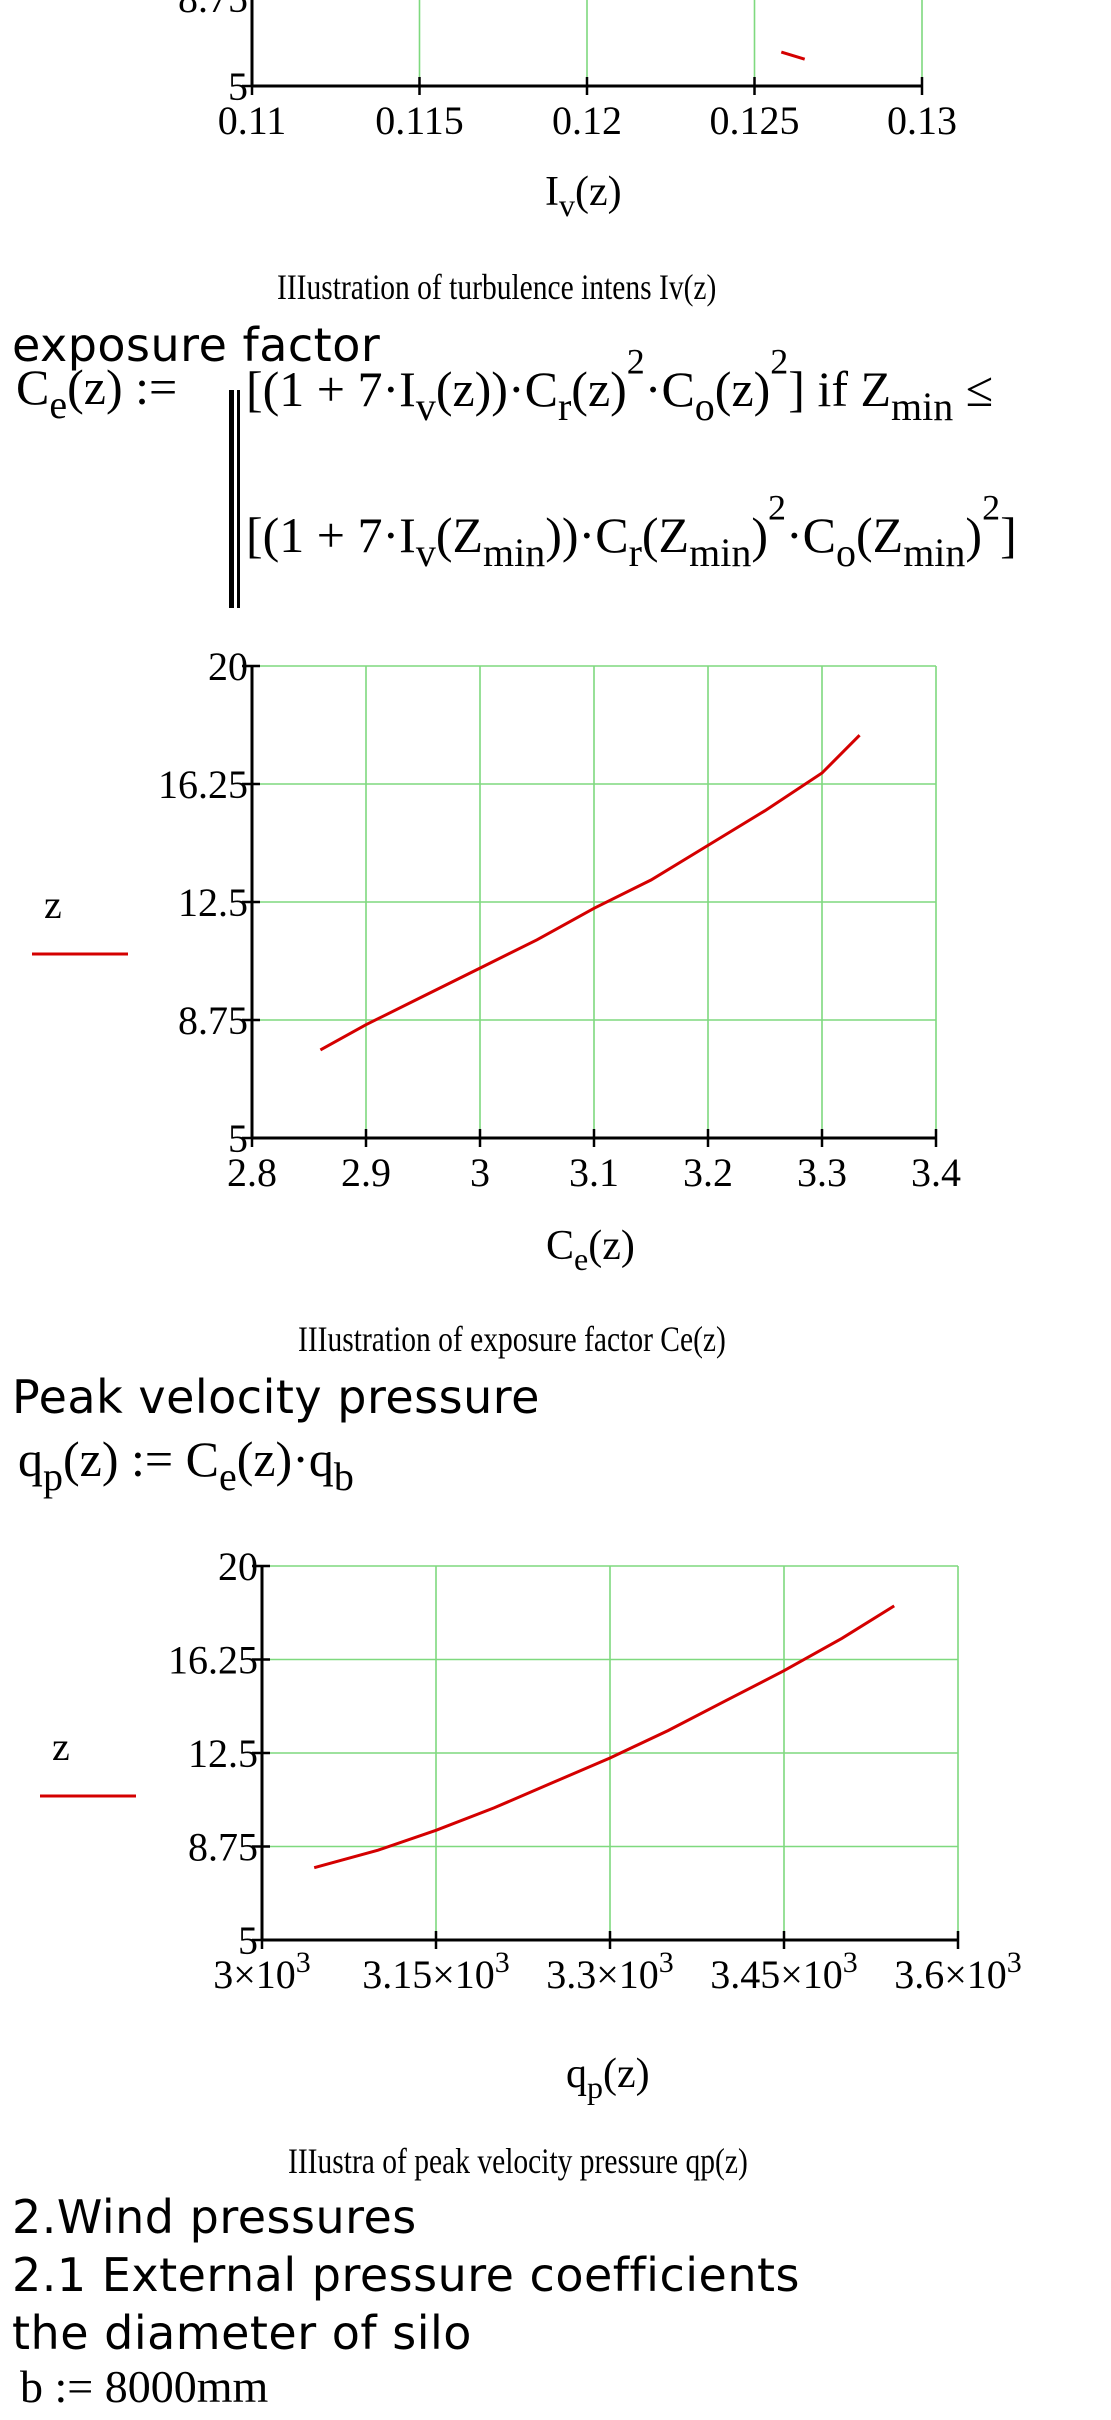 The width and height of the screenshot is (1111, 2420). I want to click on chart2-caption: IIIustration of exposure factor Ce(z), so click(512, 1339).